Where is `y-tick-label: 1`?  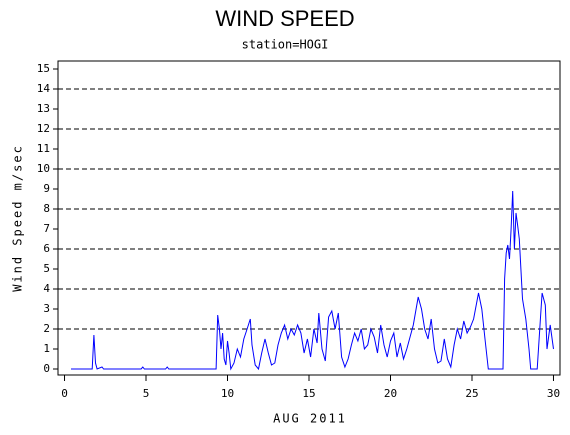 y-tick-label: 1 is located at coordinates (46, 348).